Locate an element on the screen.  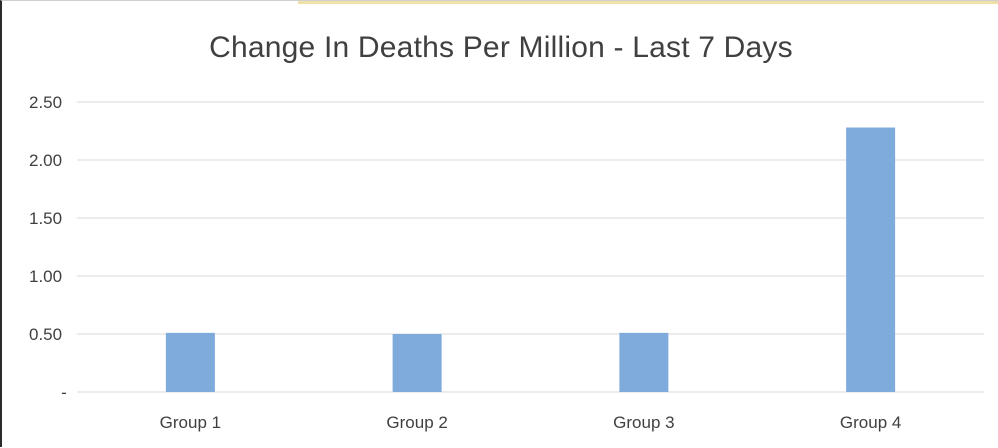
y-tick-label: - is located at coordinates (64, 392).